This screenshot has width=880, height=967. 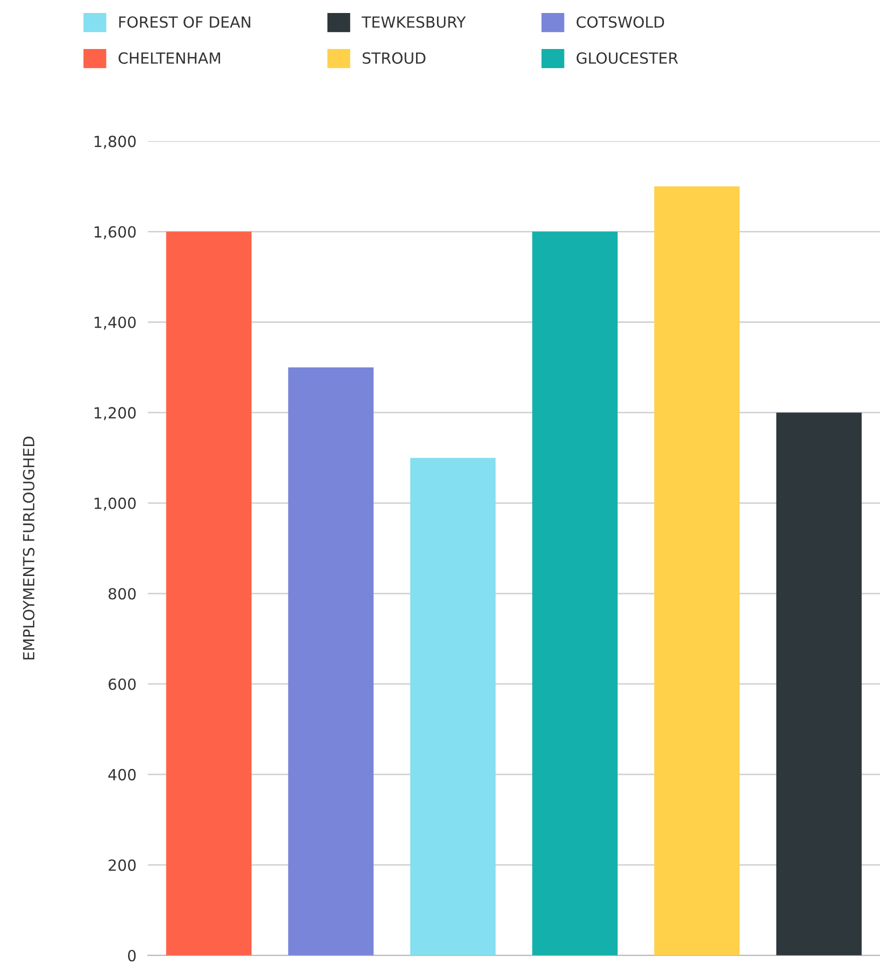 I want to click on y-tick-label: 1,600, so click(x=115, y=233).